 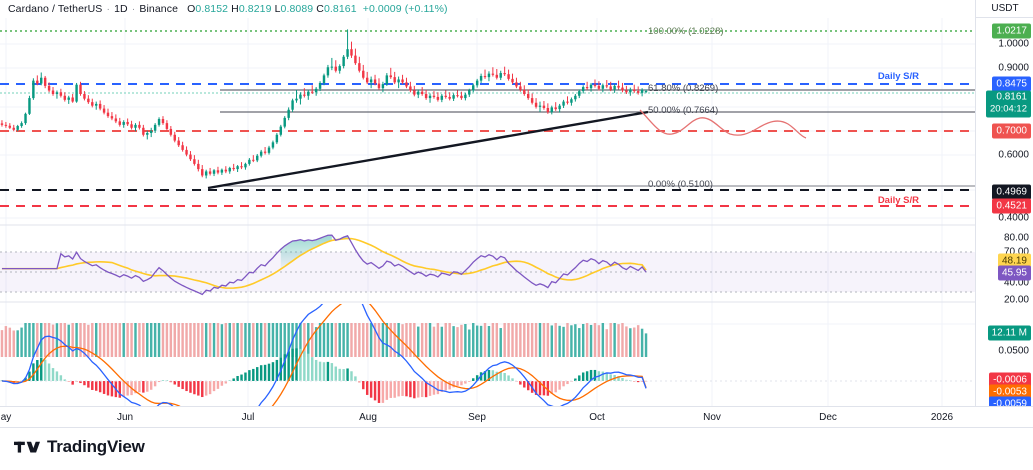 What do you see at coordinates (942, 417) in the screenshot?
I see `time-axis-label: 2026` at bounding box center [942, 417].